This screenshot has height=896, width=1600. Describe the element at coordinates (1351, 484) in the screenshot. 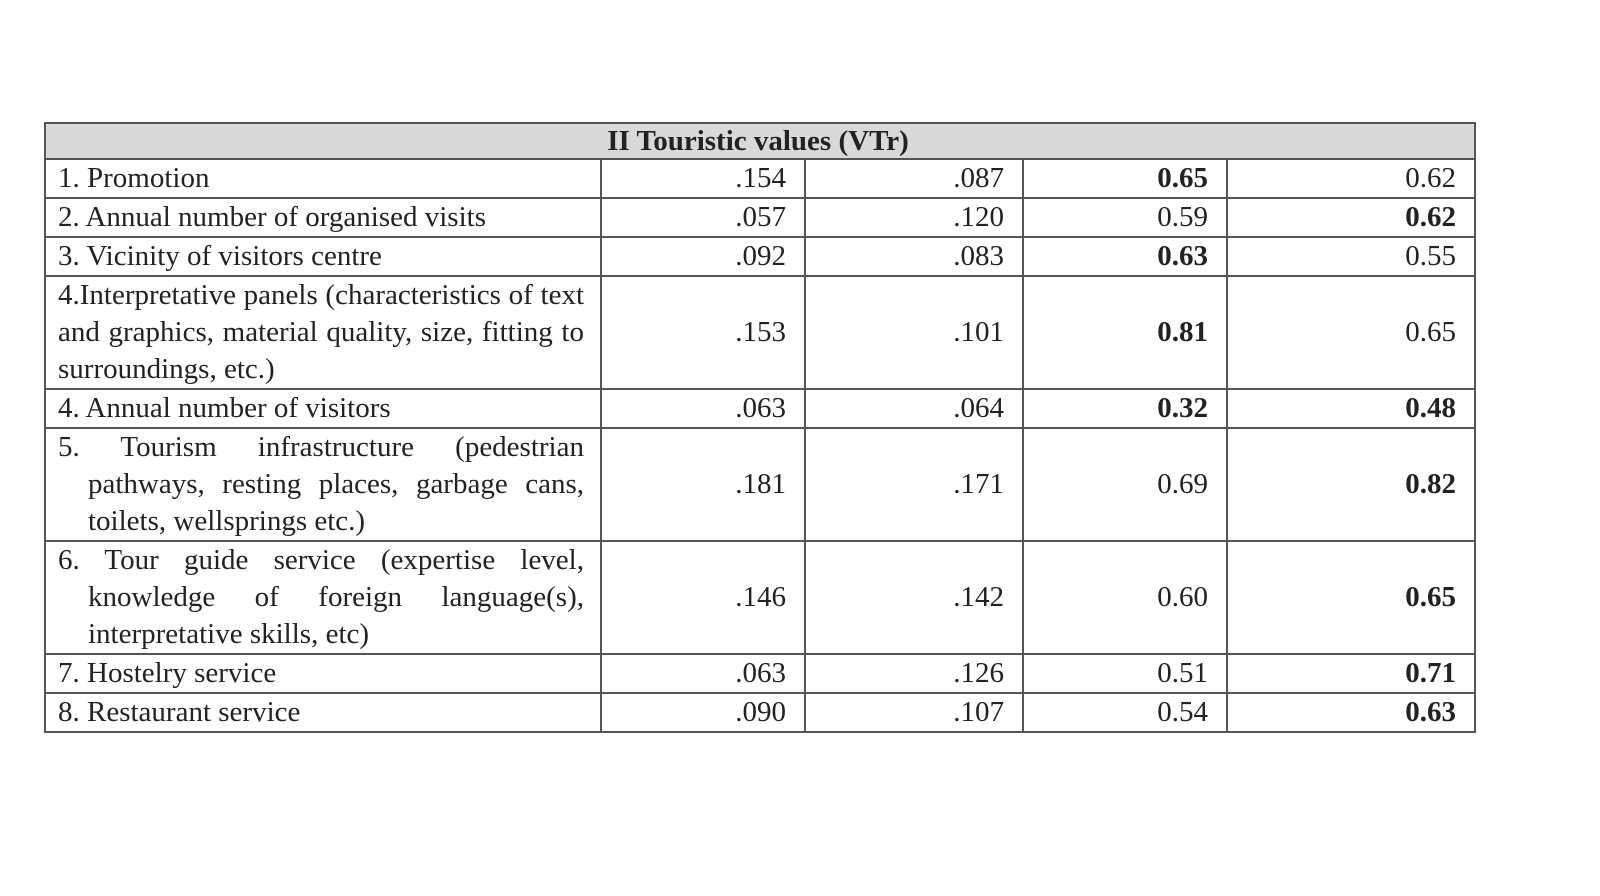

I see `value-cell: 0.82` at that location.